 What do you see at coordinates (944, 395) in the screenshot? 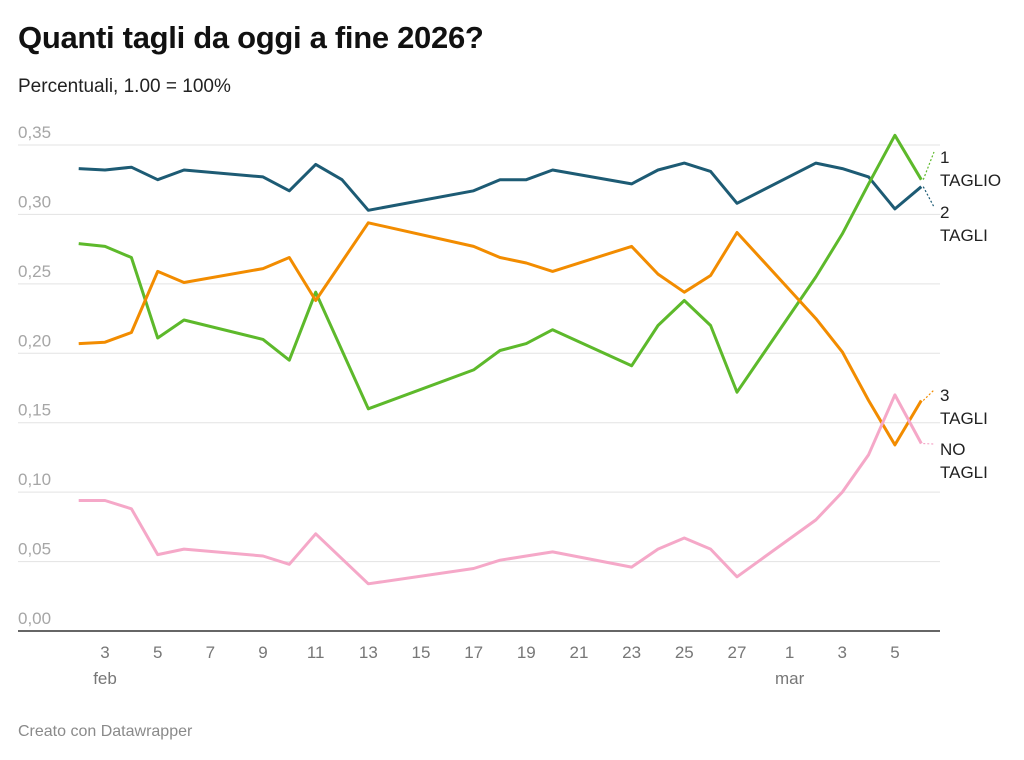
I see `series-label: 3` at bounding box center [944, 395].